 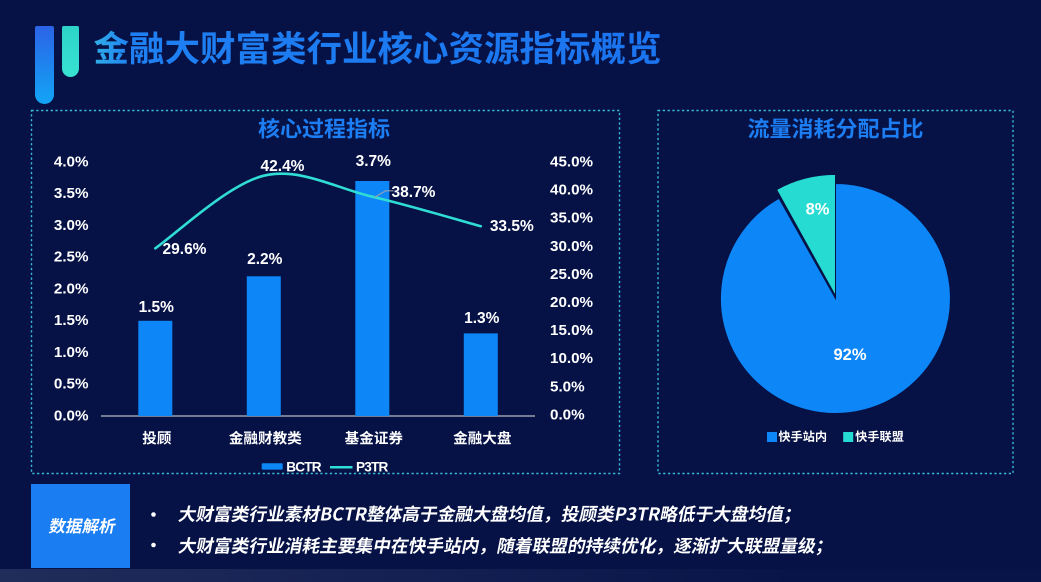 What do you see at coordinates (849, 355) in the screenshot?
I see `svg-text: 92%` at bounding box center [849, 355].